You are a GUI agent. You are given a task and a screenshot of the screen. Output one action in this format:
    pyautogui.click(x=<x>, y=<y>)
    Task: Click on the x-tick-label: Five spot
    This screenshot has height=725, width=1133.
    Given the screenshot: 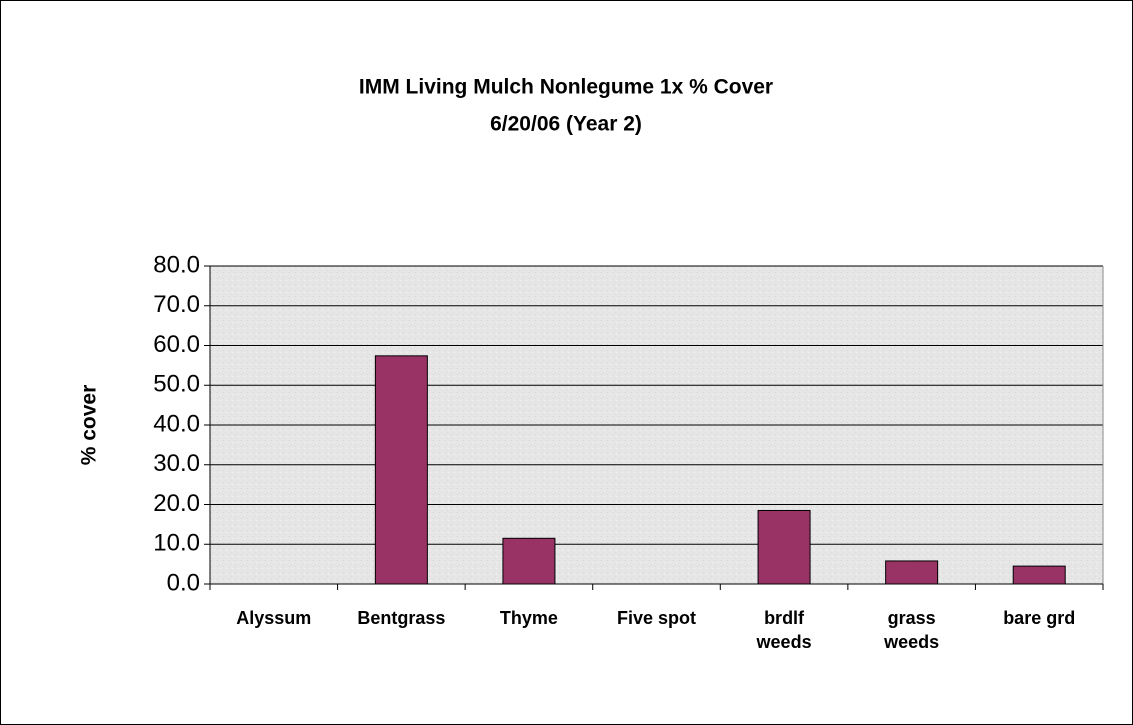 What is the action you would take?
    pyautogui.click(x=656, y=618)
    